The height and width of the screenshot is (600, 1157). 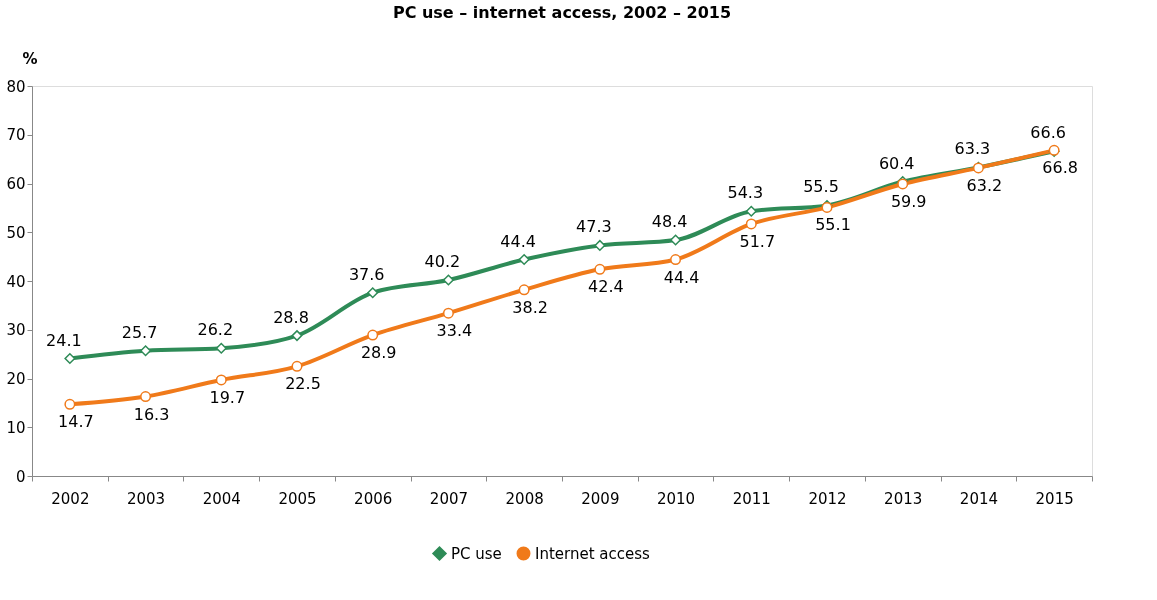 What do you see at coordinates (757, 241) in the screenshot?
I see `data-label: 51.7` at bounding box center [757, 241].